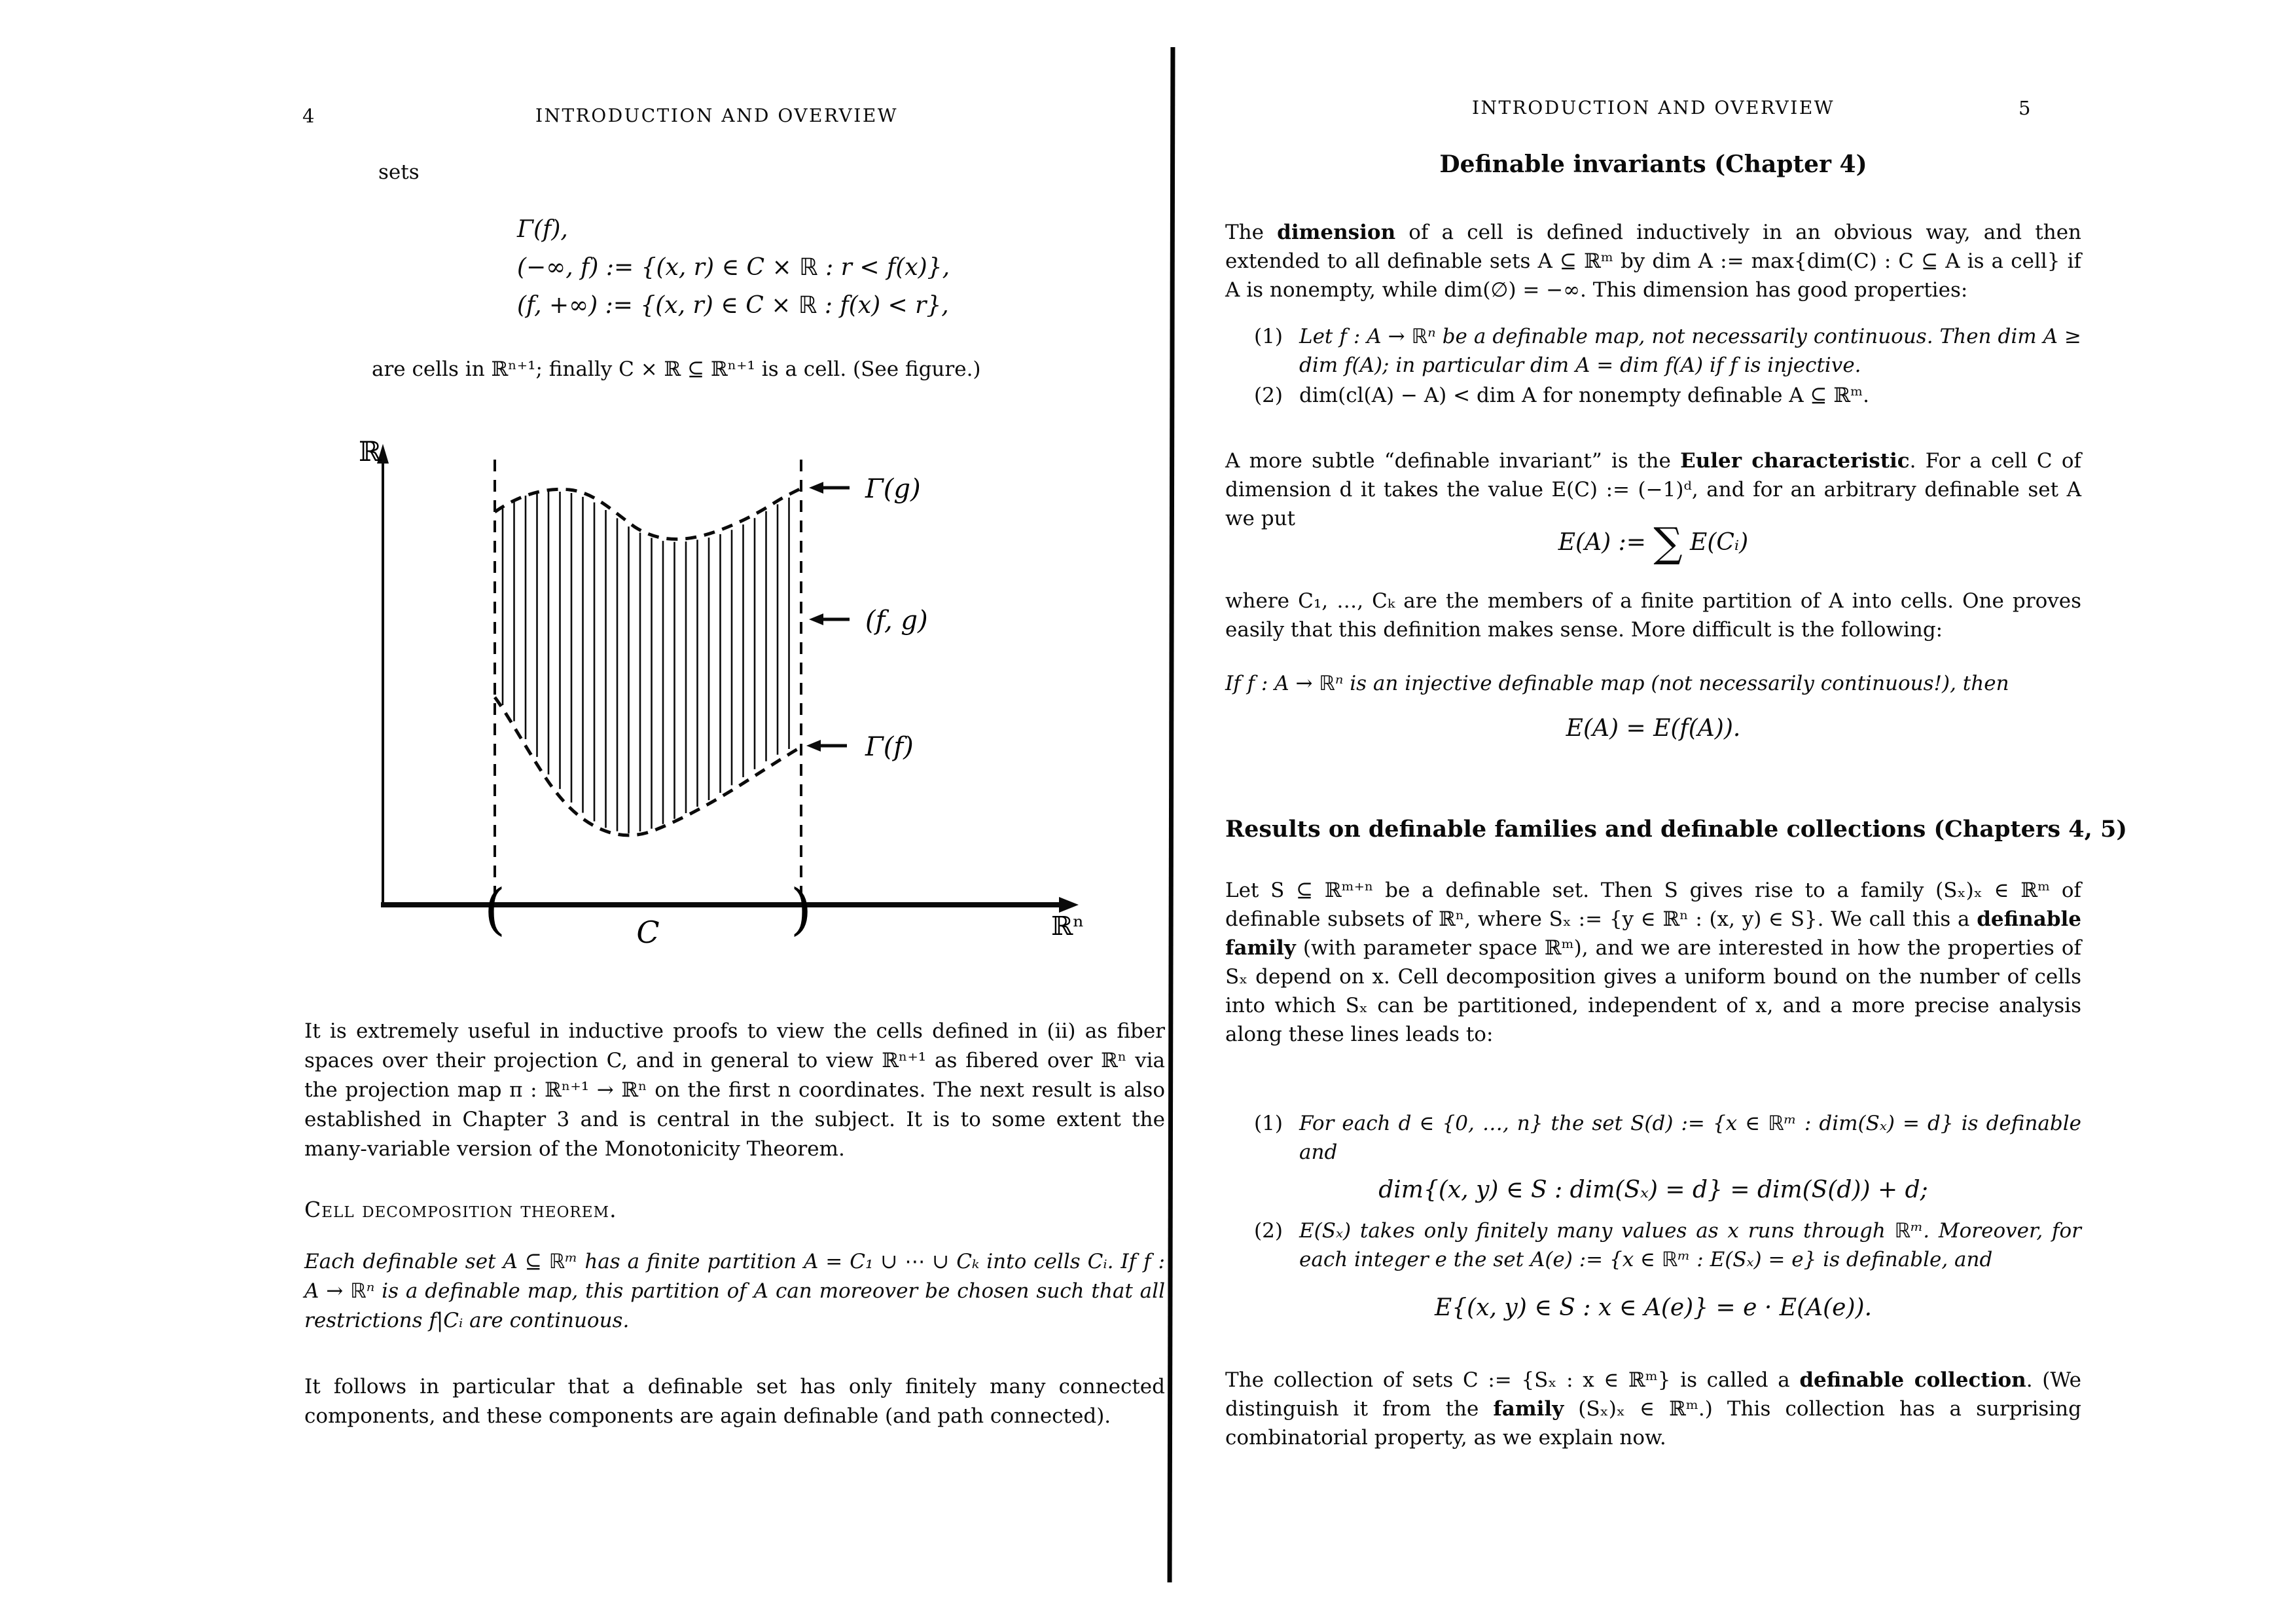  Describe the element at coordinates (829, 619) in the screenshot. I see `arrow-fg` at that location.